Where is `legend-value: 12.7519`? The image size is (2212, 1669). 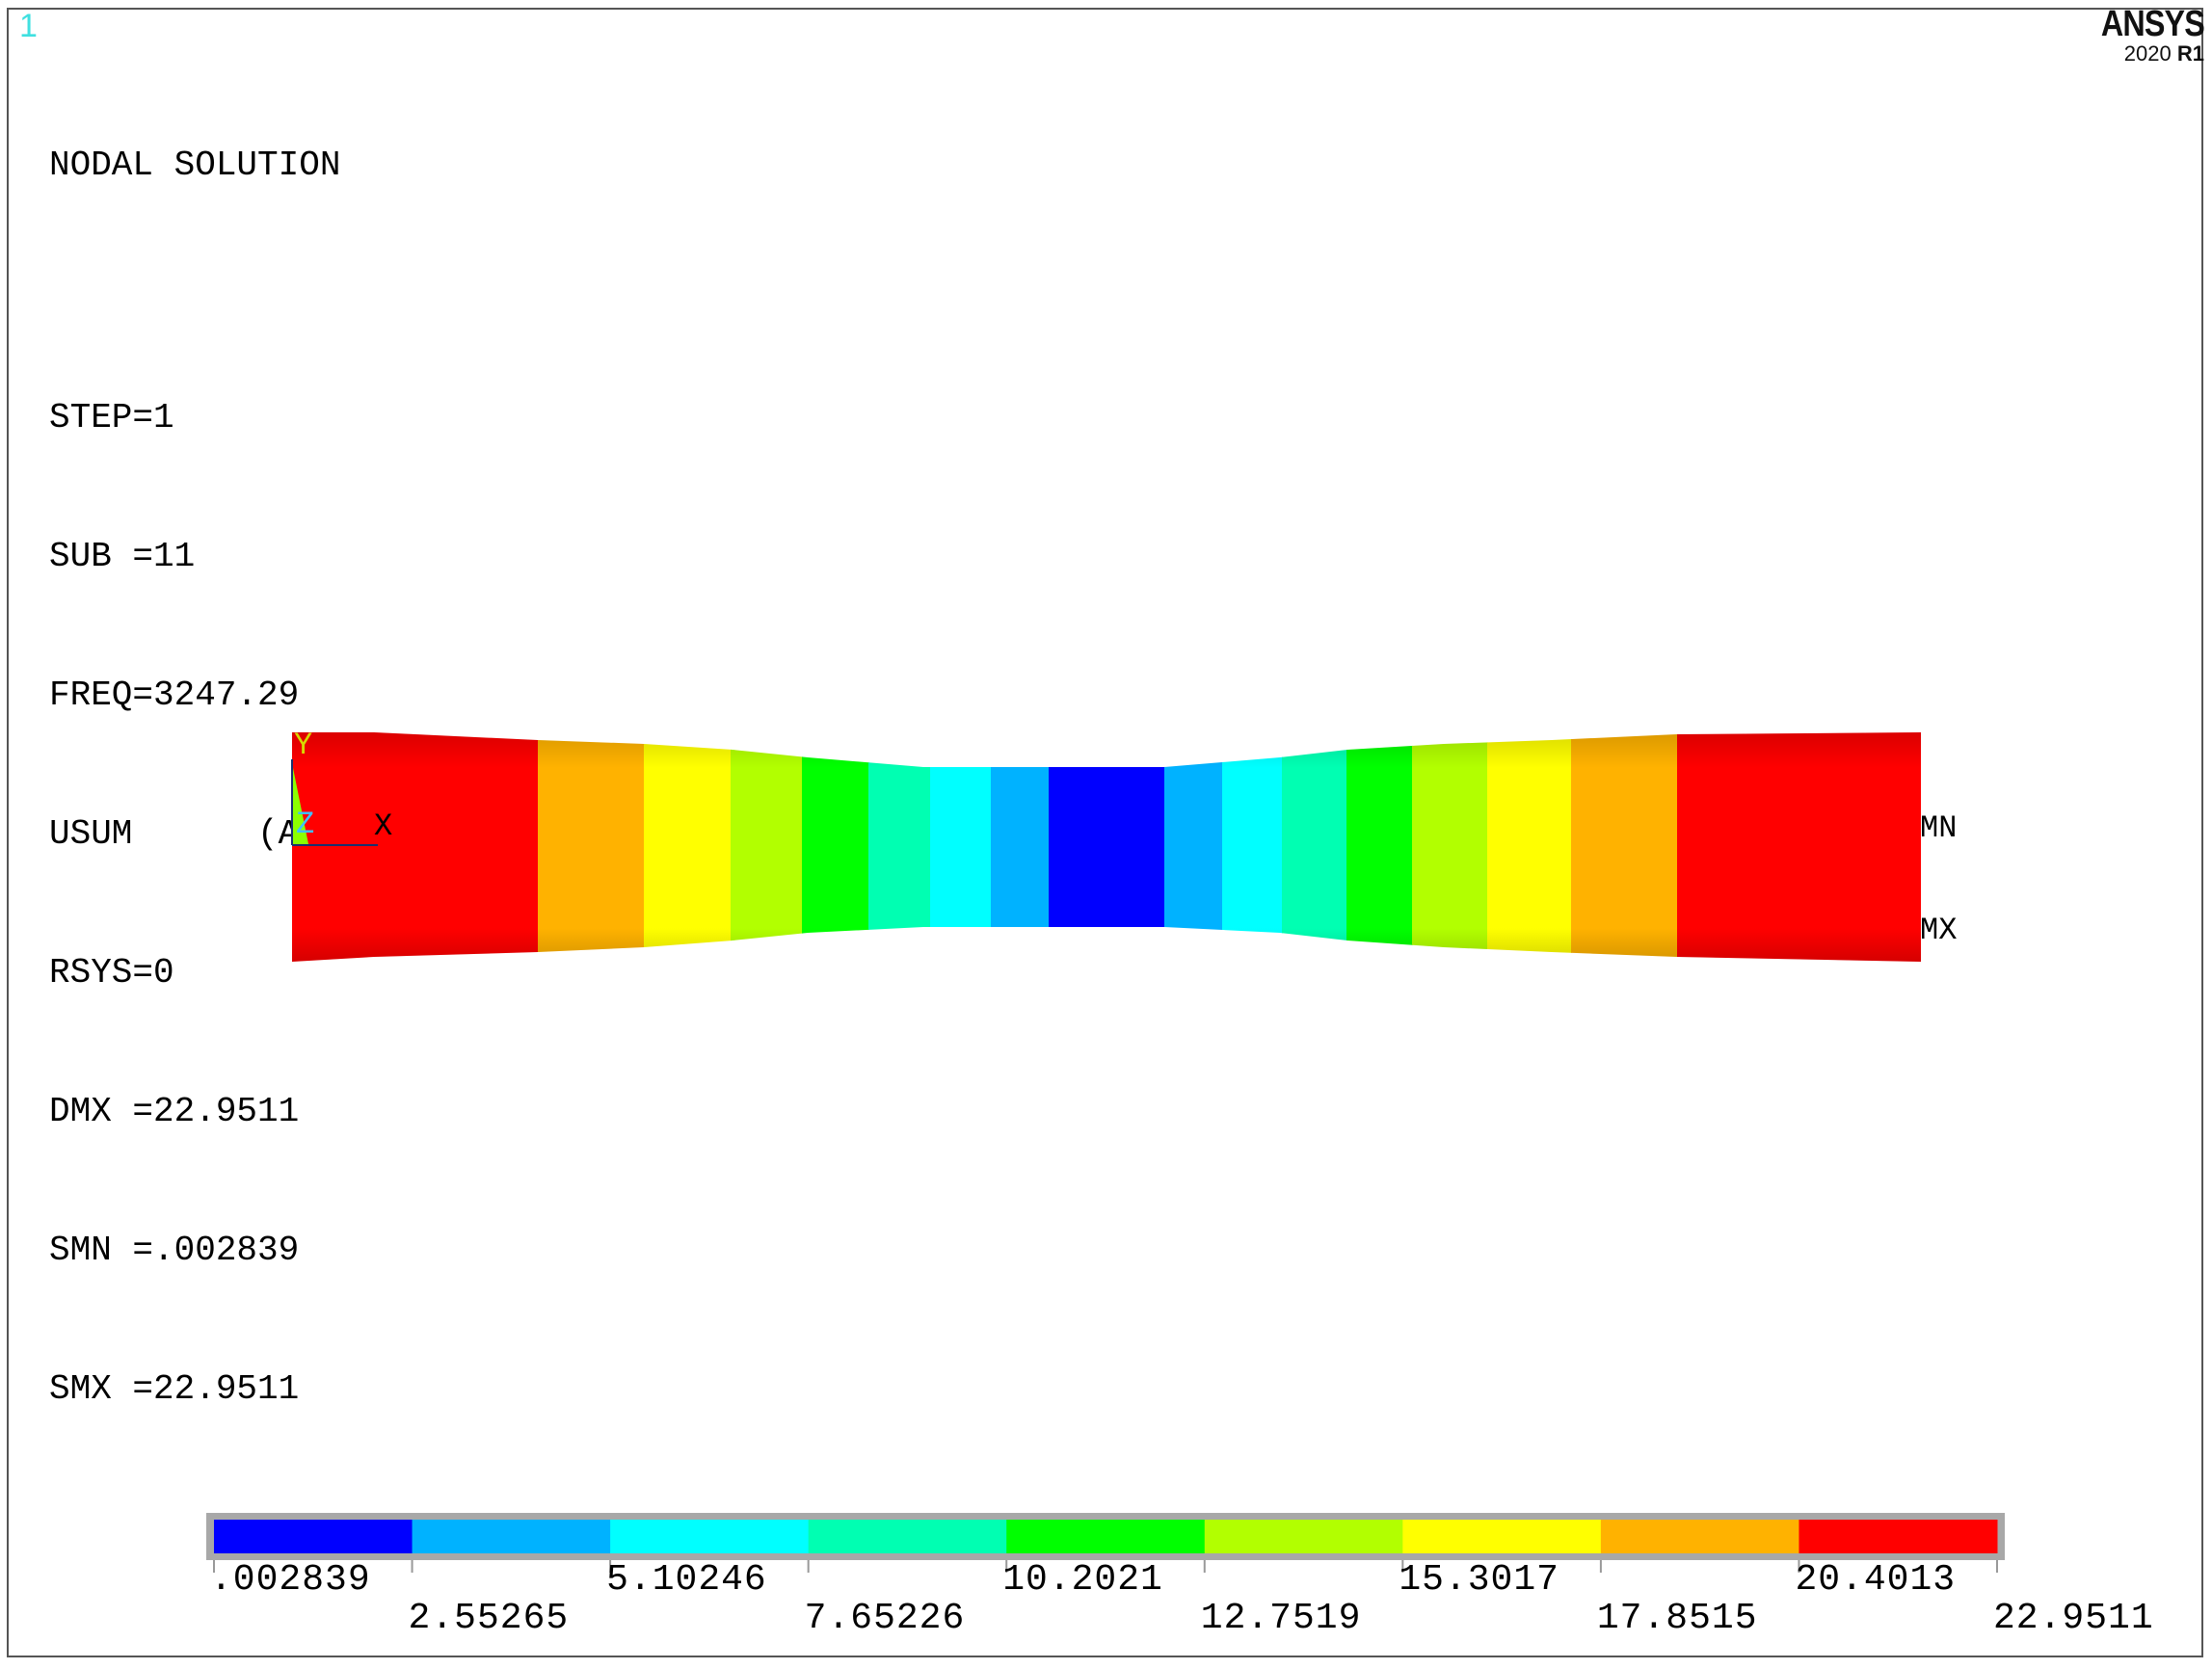 legend-value: 12.7519 is located at coordinates (1281, 1619).